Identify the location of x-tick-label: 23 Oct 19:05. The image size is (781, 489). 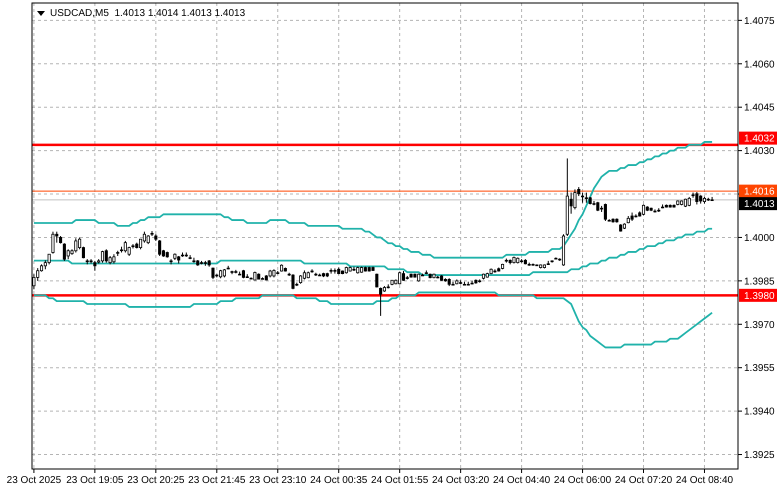
(95, 480).